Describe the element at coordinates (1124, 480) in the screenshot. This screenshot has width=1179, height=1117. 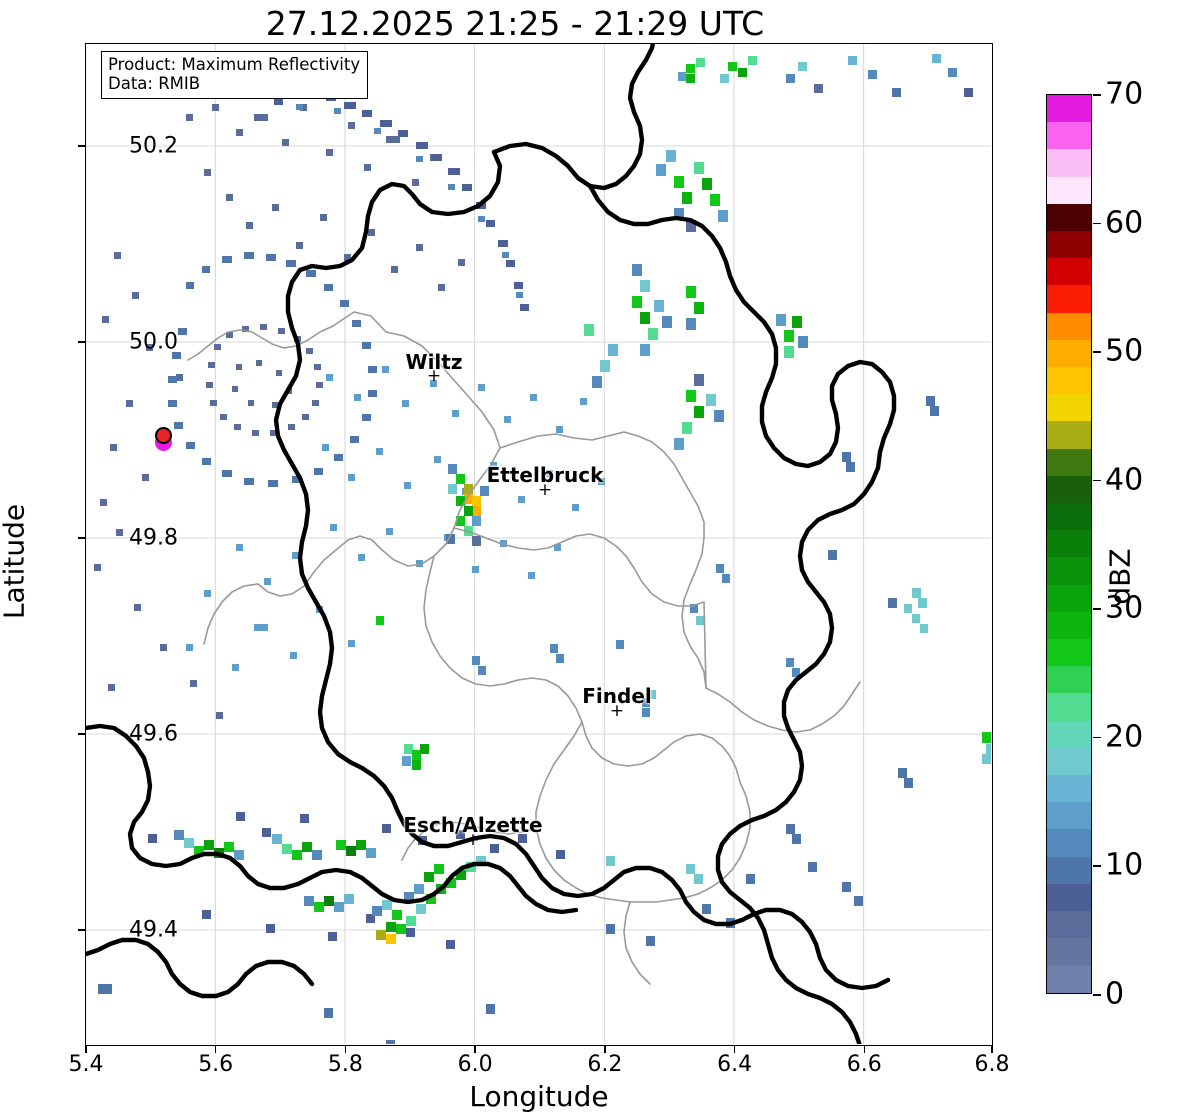
I see `colorbar-tick-label: 40` at that location.